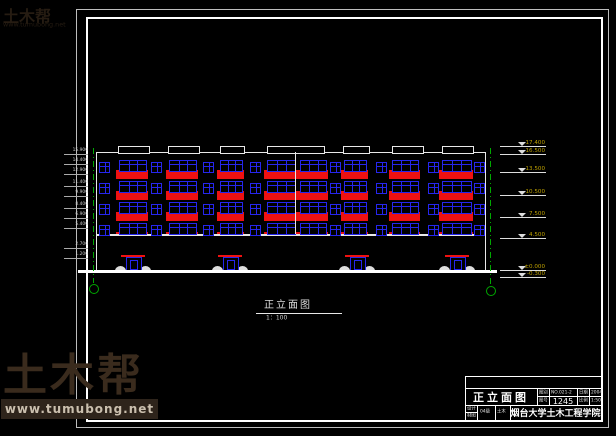  I want to click on entrance-canopy, so click(230, 256).